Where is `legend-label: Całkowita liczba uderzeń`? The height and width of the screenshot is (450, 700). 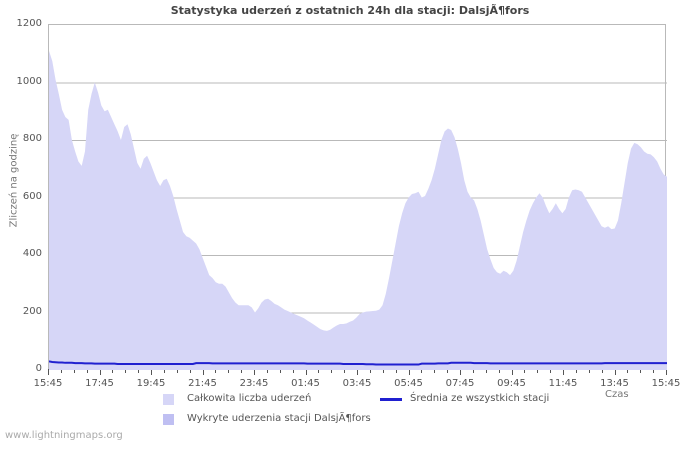
legend-label: Całkowita liczba uderzeń is located at coordinates (249, 398).